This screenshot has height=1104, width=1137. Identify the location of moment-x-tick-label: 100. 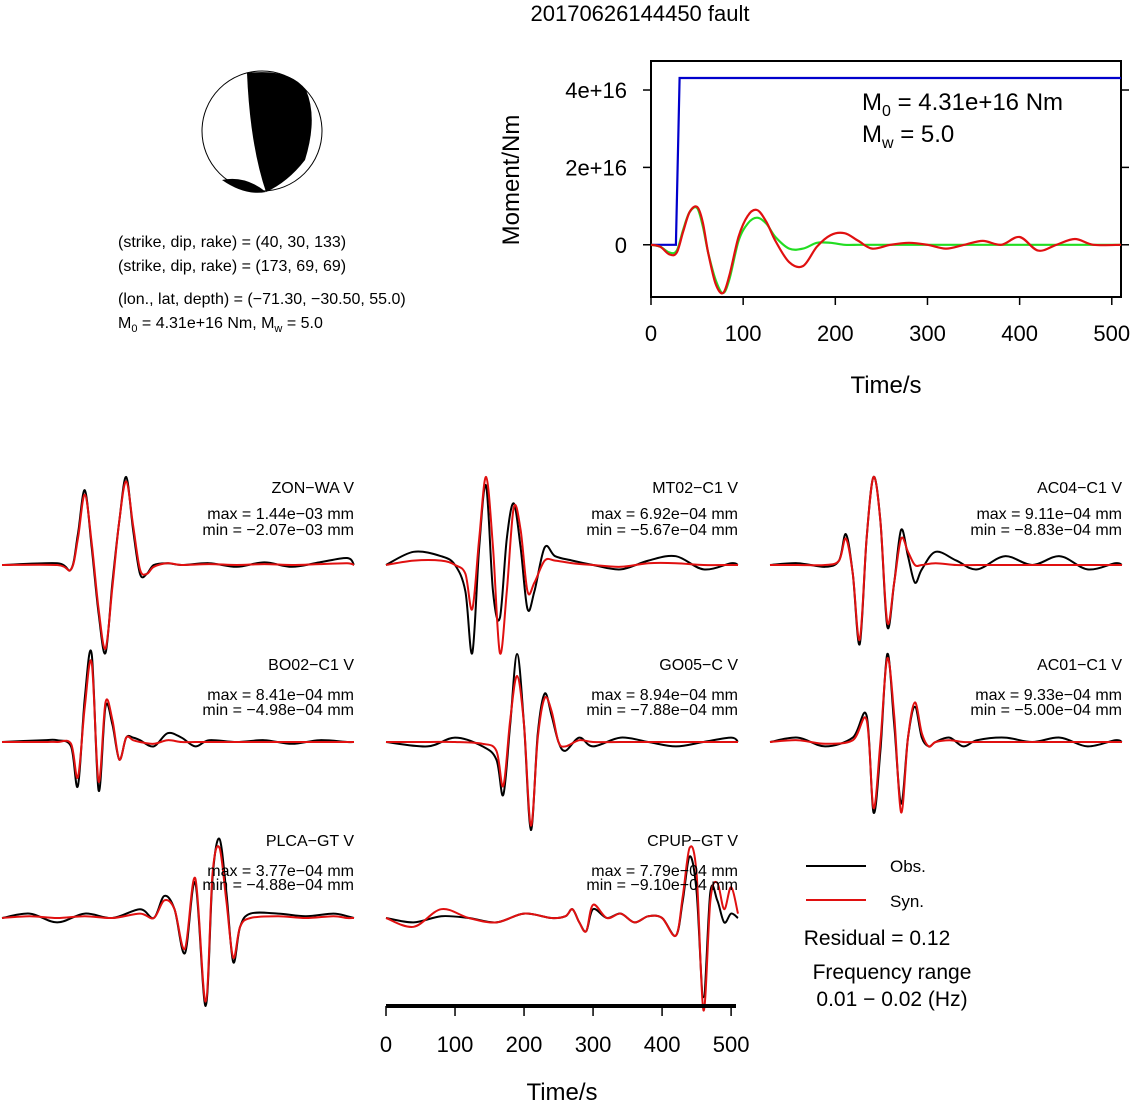
(743, 333).